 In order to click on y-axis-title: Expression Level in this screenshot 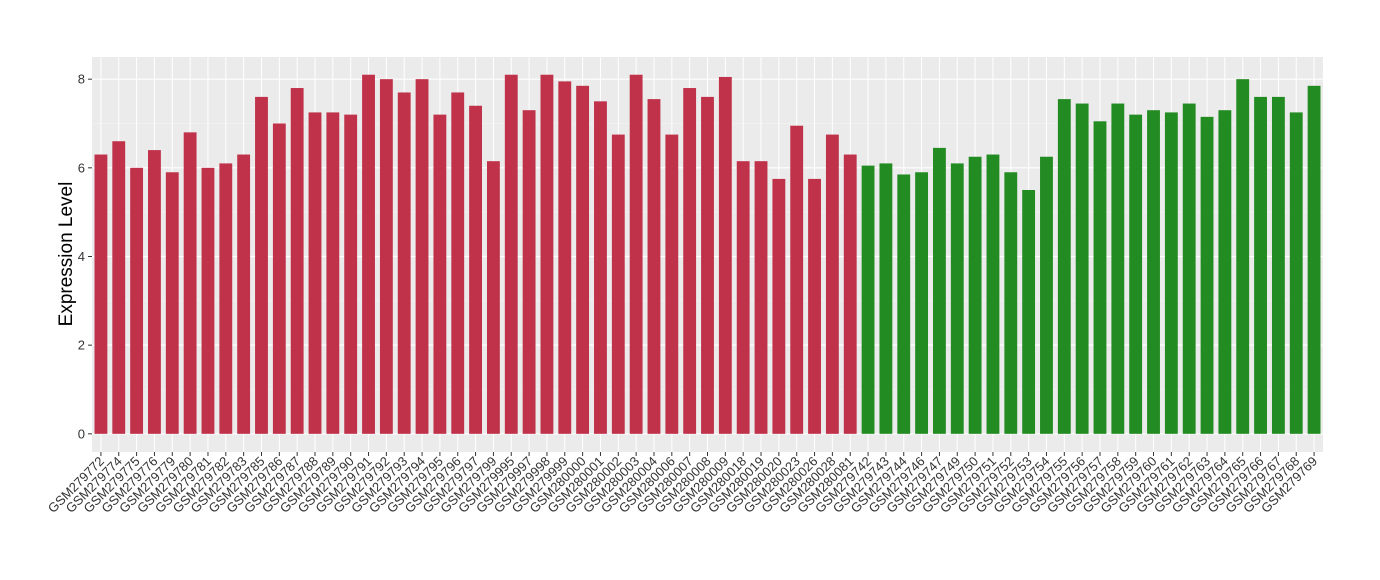, I will do `click(66, 254)`.